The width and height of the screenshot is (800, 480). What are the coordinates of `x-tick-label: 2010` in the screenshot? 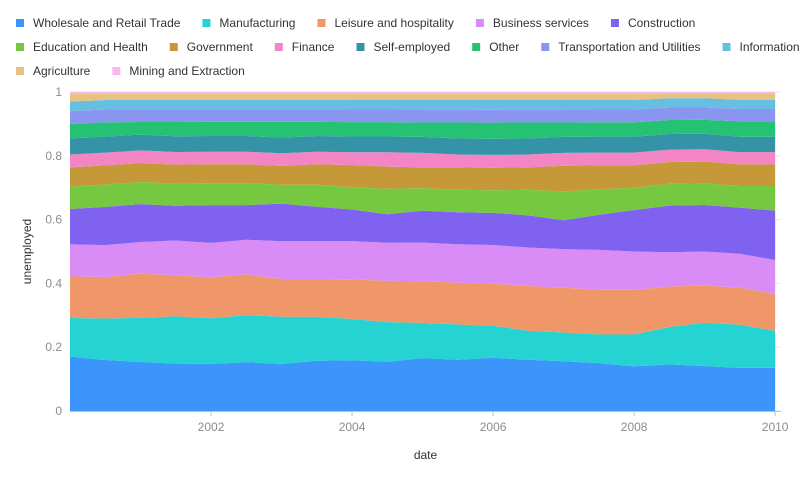 It's located at (775, 427).